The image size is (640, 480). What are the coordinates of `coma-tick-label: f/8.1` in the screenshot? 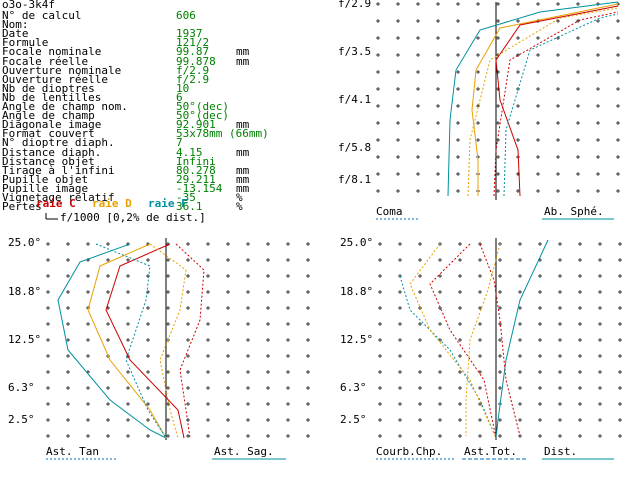 It's located at (354, 179).